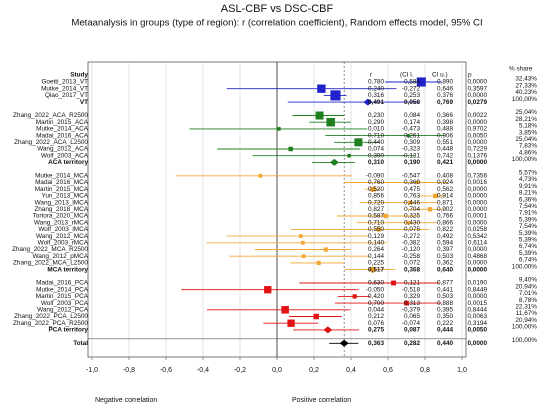  I want to click on share-value: 20,94%, so click(526, 320).